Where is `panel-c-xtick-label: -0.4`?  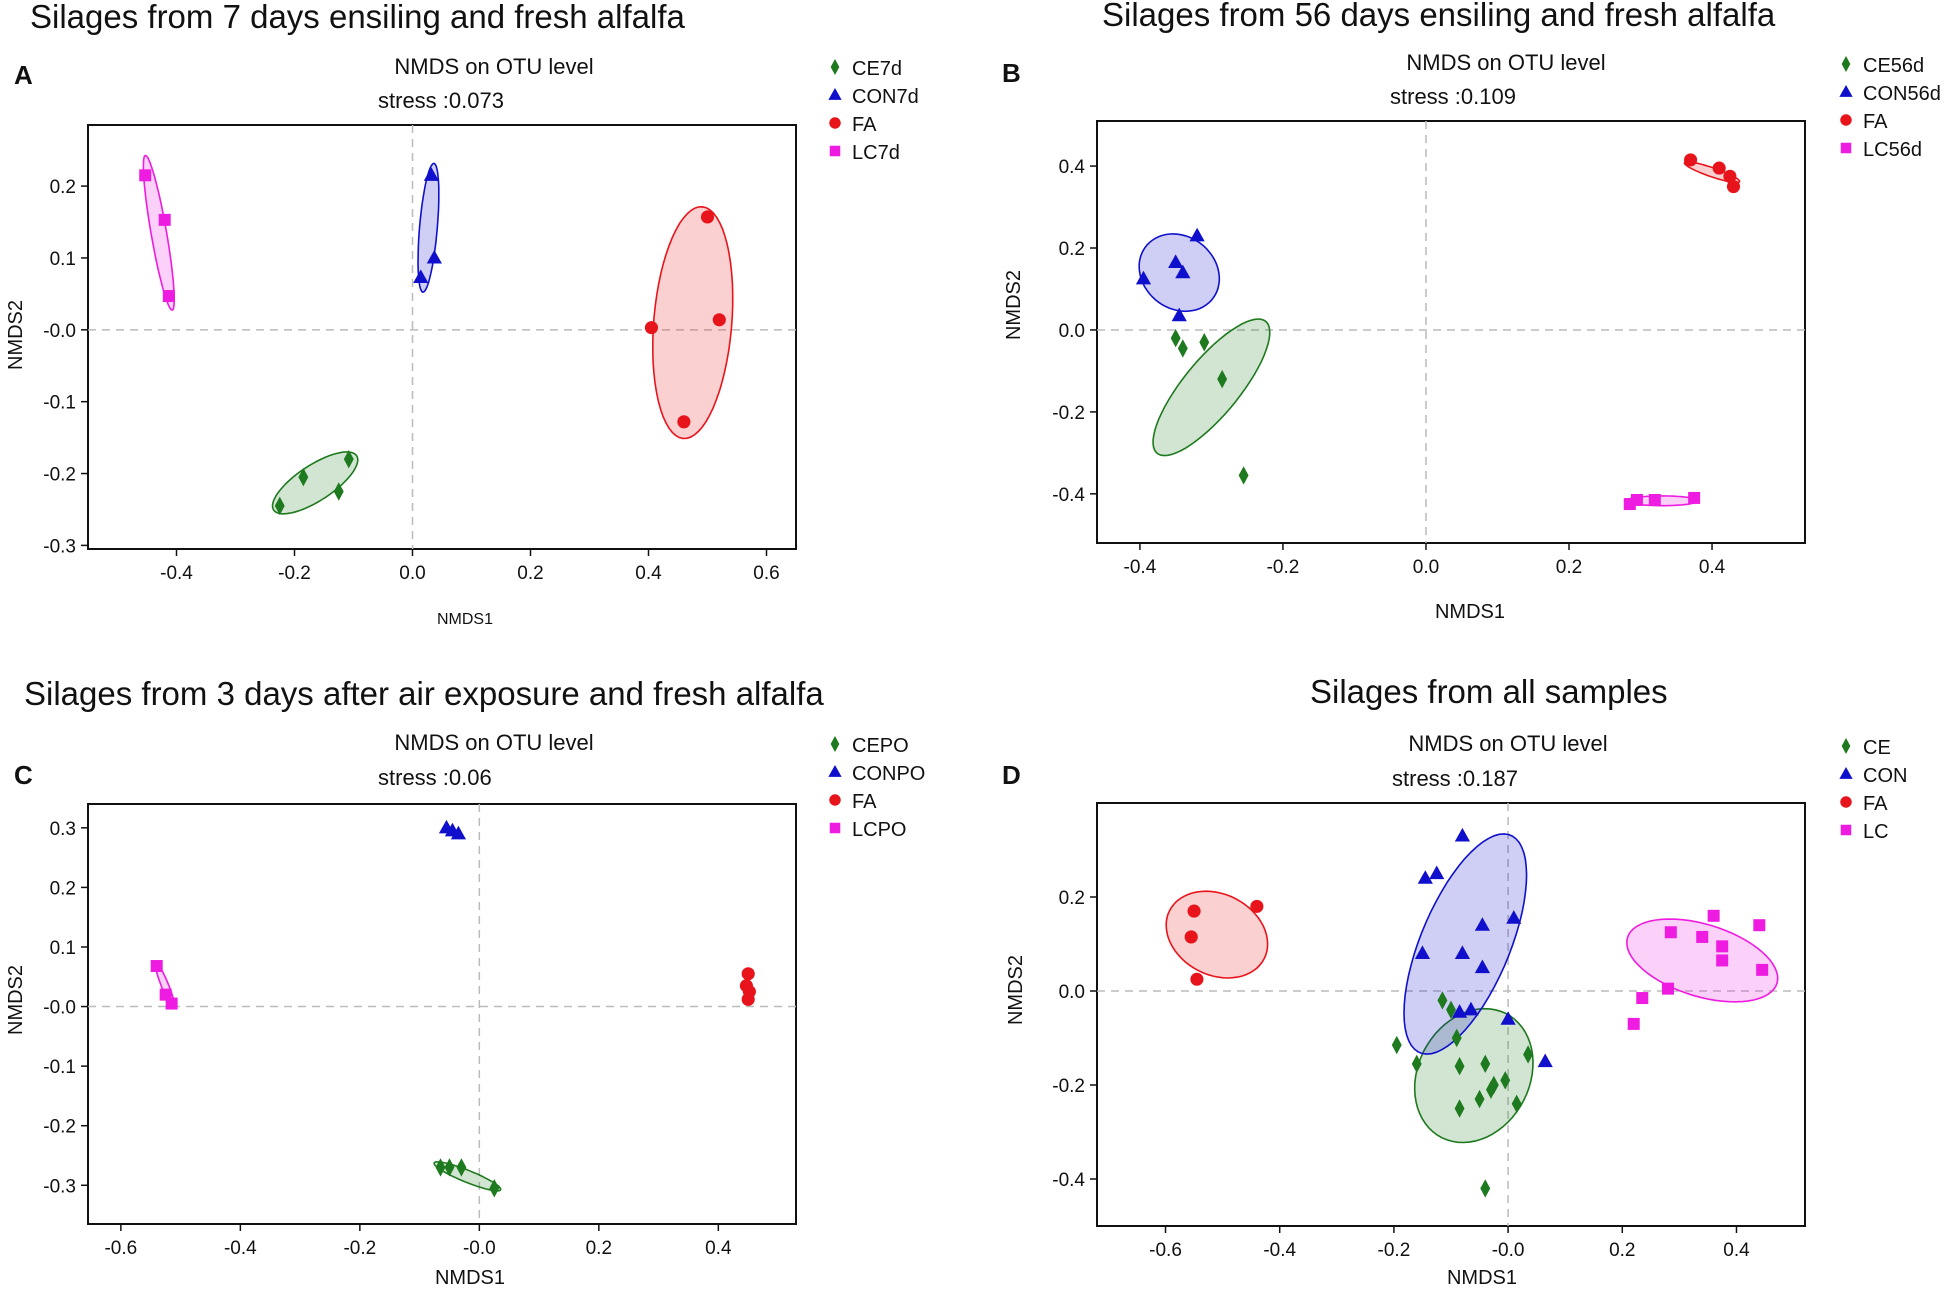
panel-c-xtick-label: -0.4 is located at coordinates (240, 1248).